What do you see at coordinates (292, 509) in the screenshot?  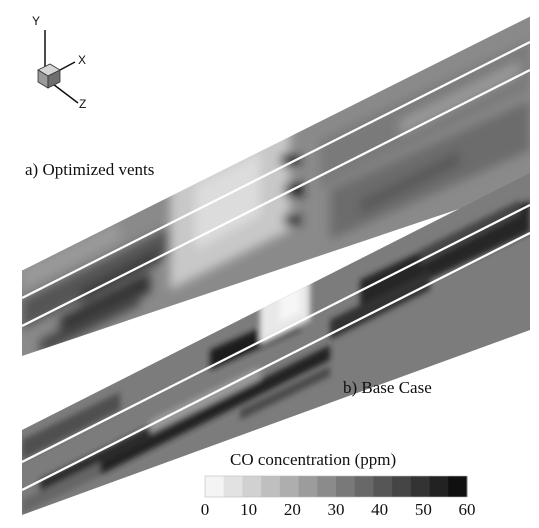 I see `colorbar-tick-label: 20` at bounding box center [292, 509].